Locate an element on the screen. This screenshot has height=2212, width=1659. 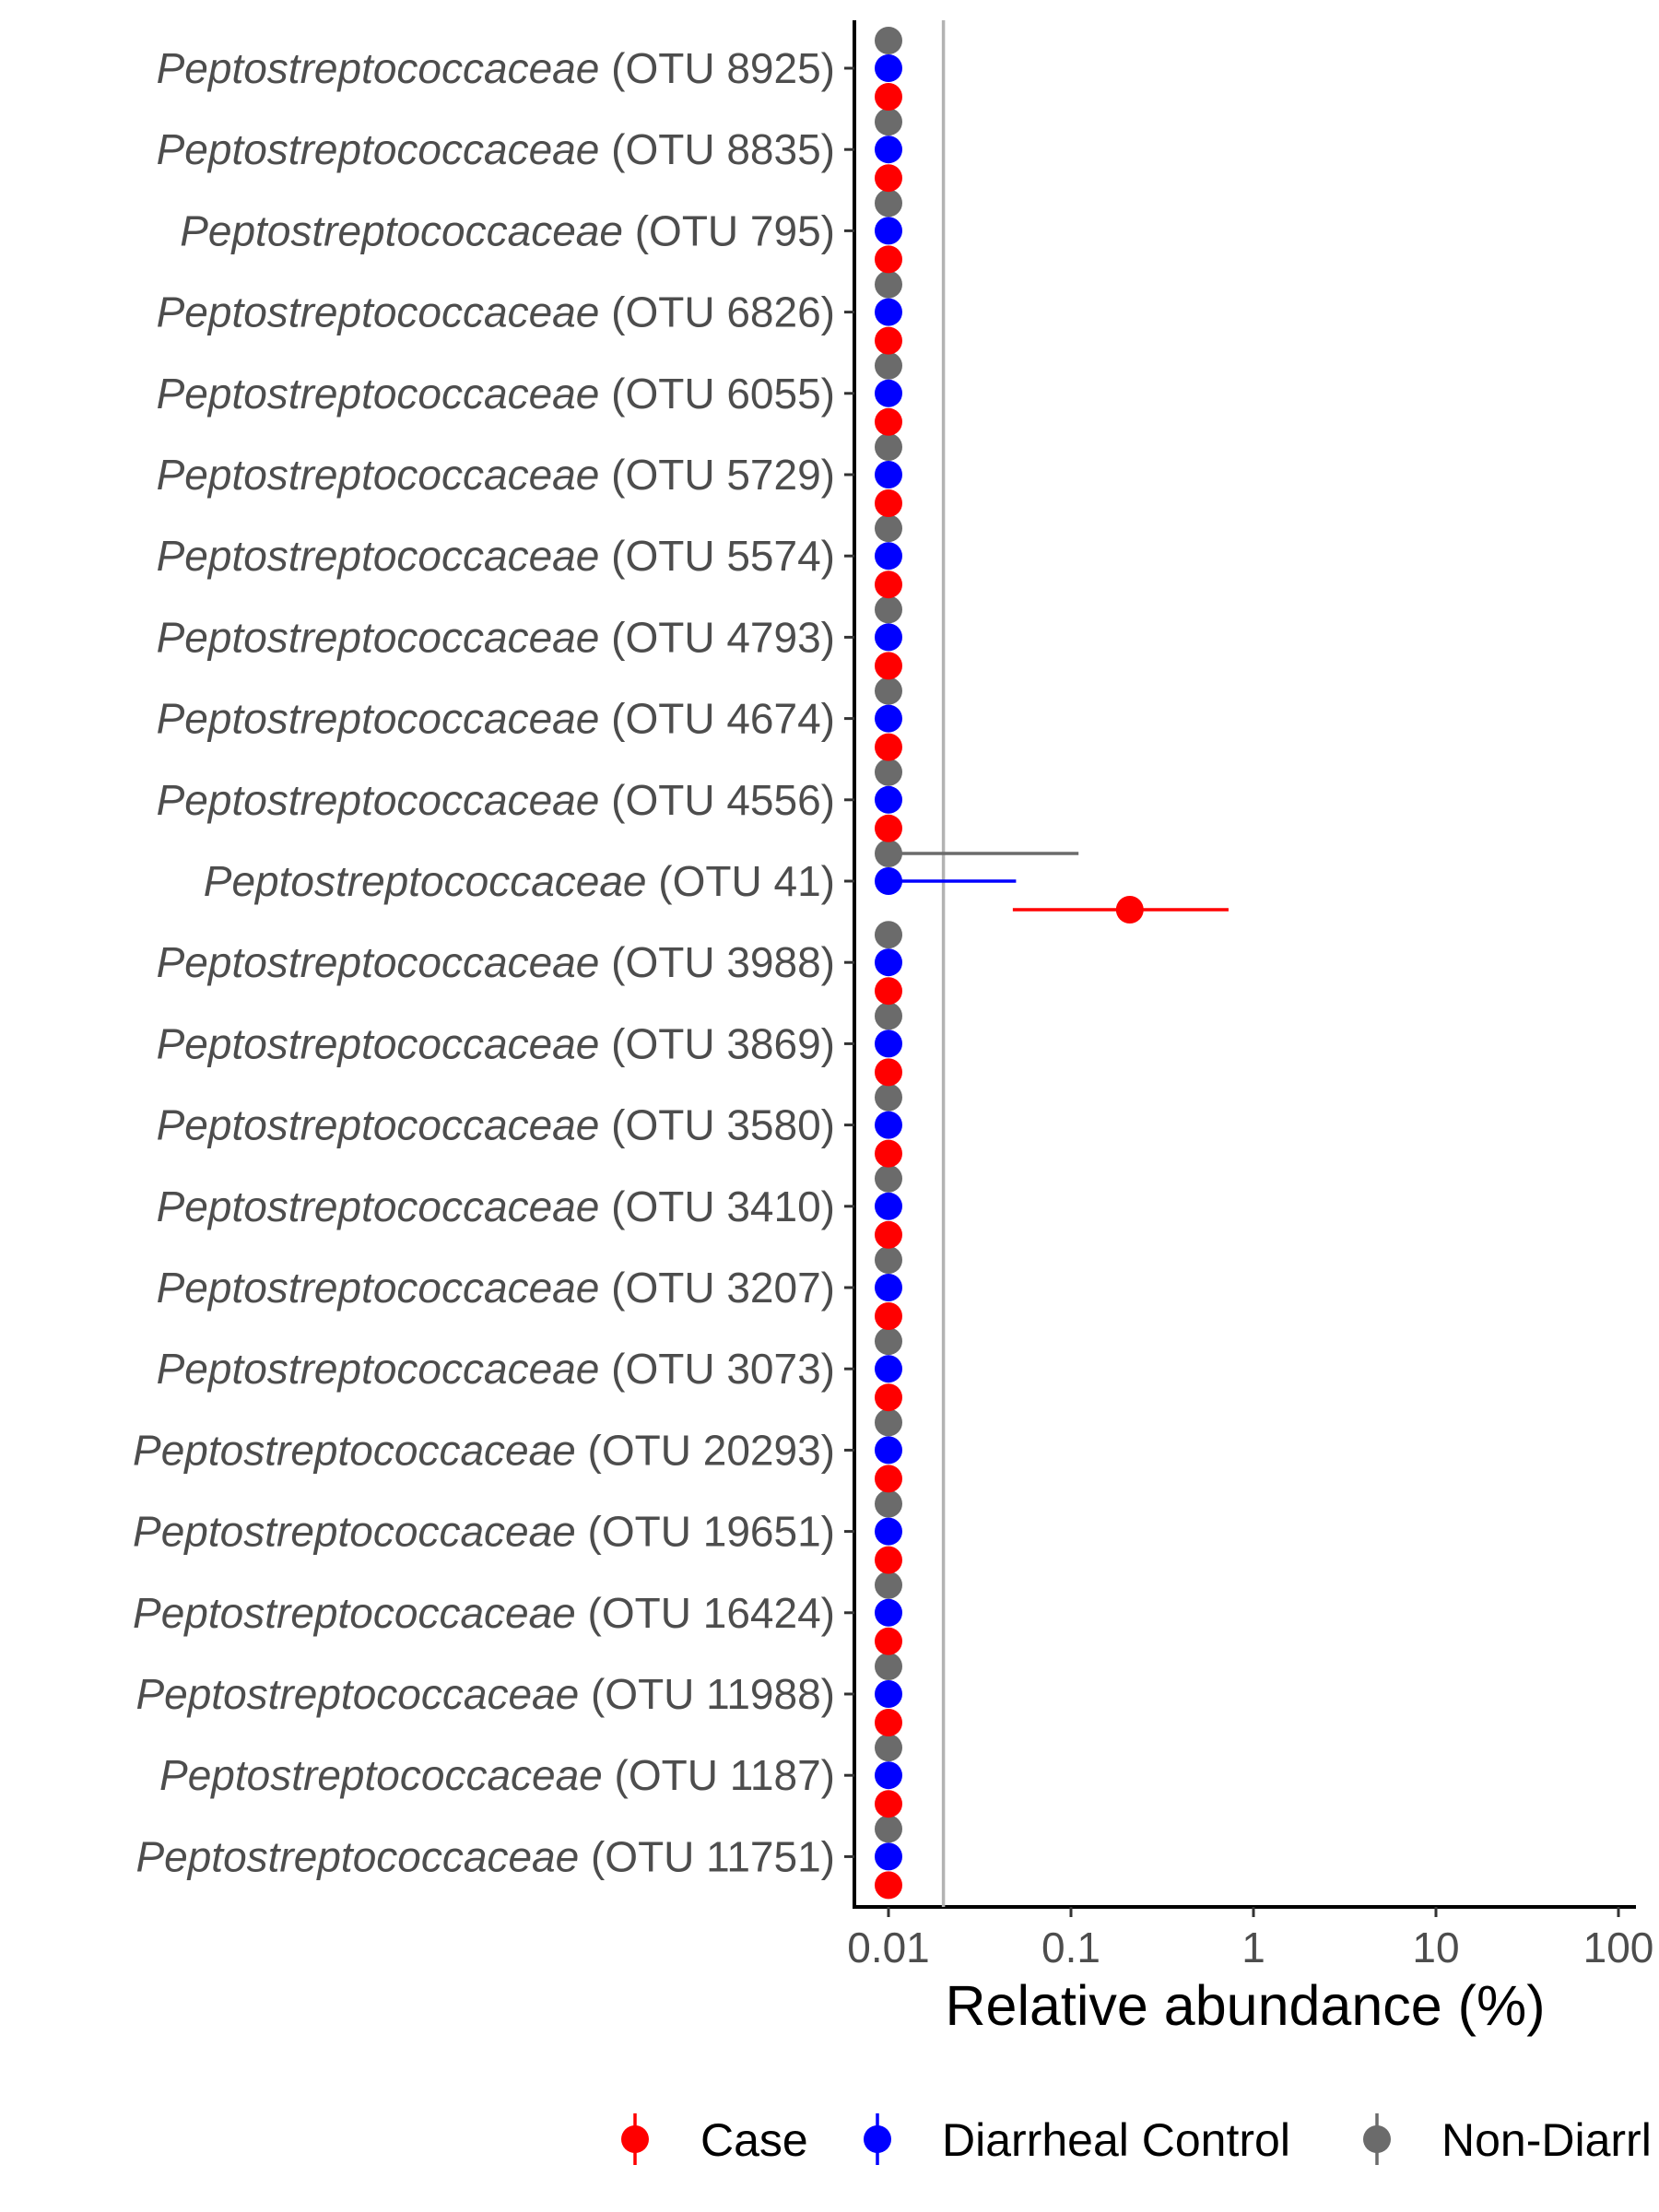
y-tick-label: Peptostreptococcaceae (OTU 3073) is located at coordinates (496, 1369).